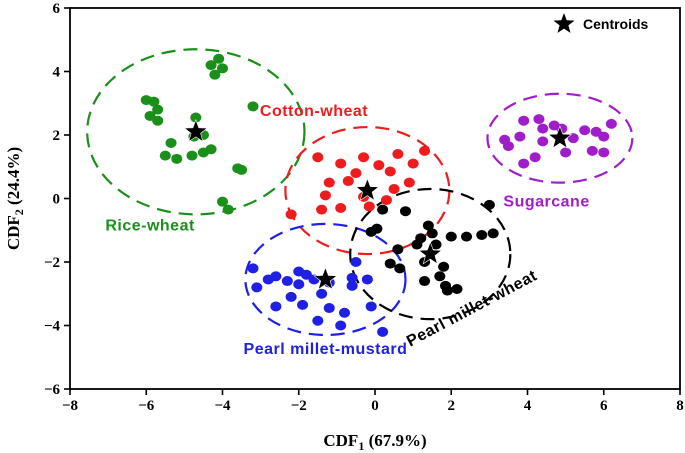 This screenshot has height=453, width=685. What do you see at coordinates (196, 132) in the screenshot?
I see `rice-wheat-ellipse` at bounding box center [196, 132].